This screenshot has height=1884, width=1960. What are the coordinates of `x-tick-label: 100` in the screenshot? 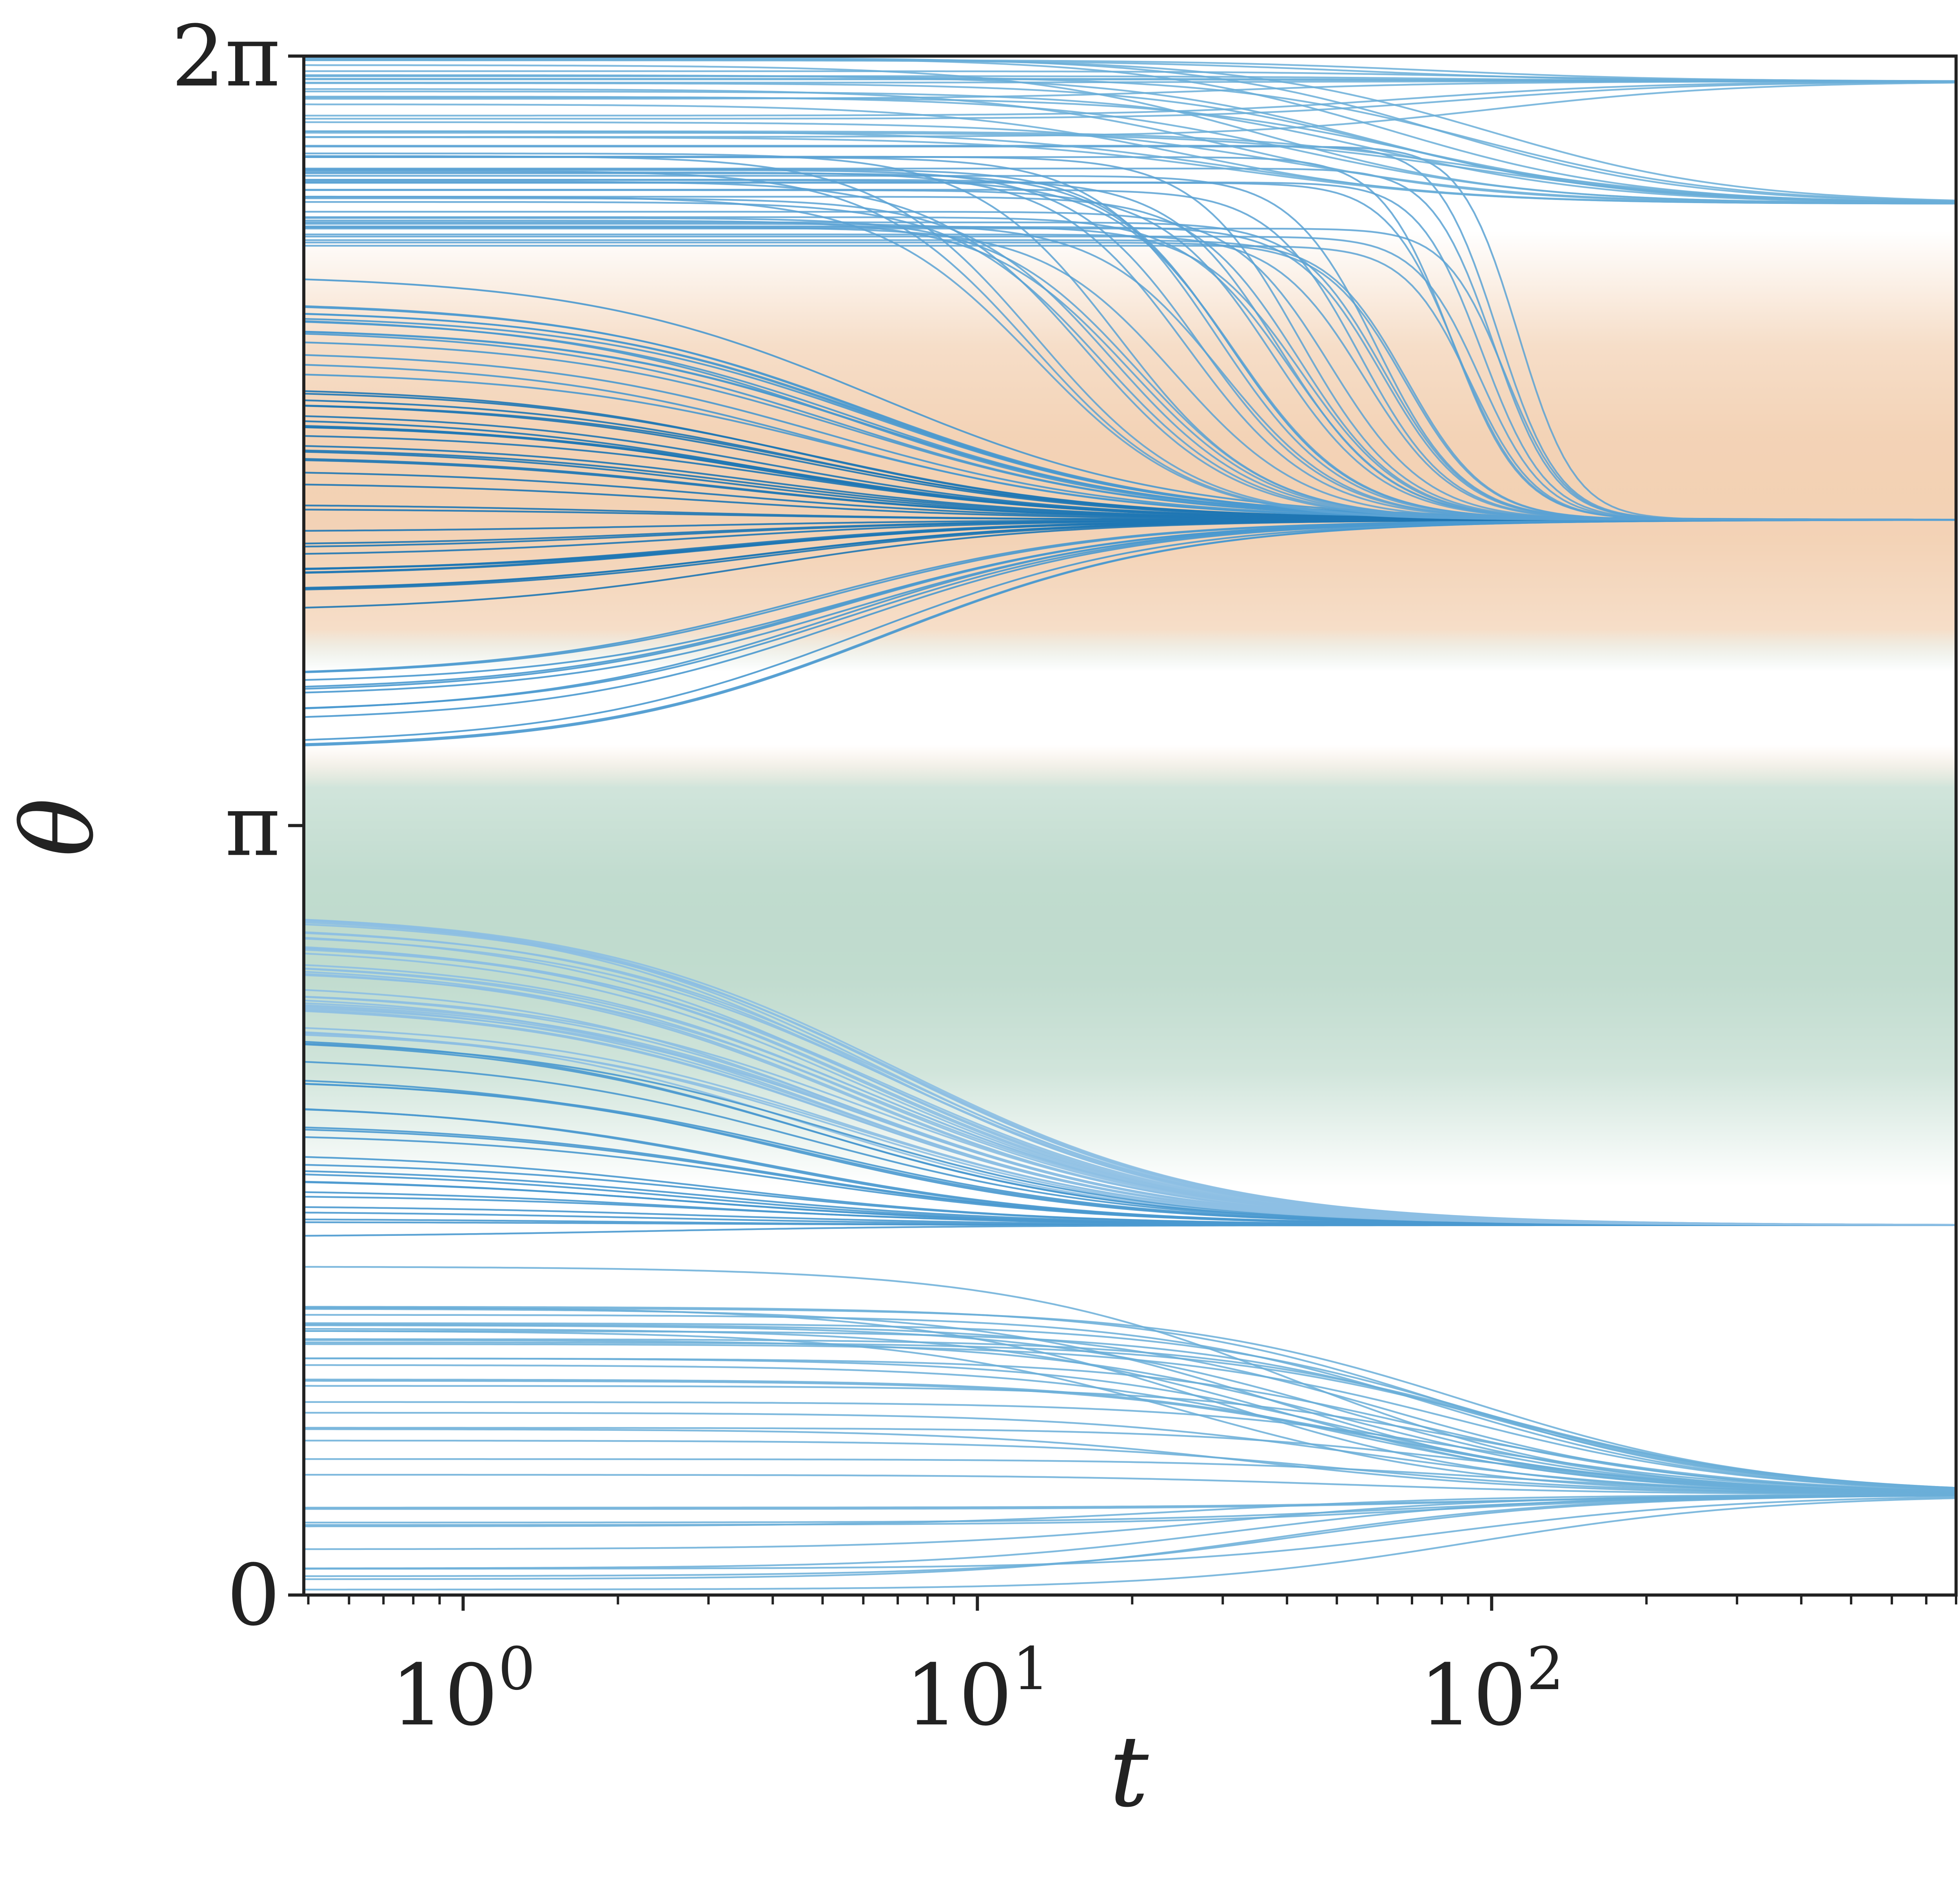 It's located at (463, 1689).